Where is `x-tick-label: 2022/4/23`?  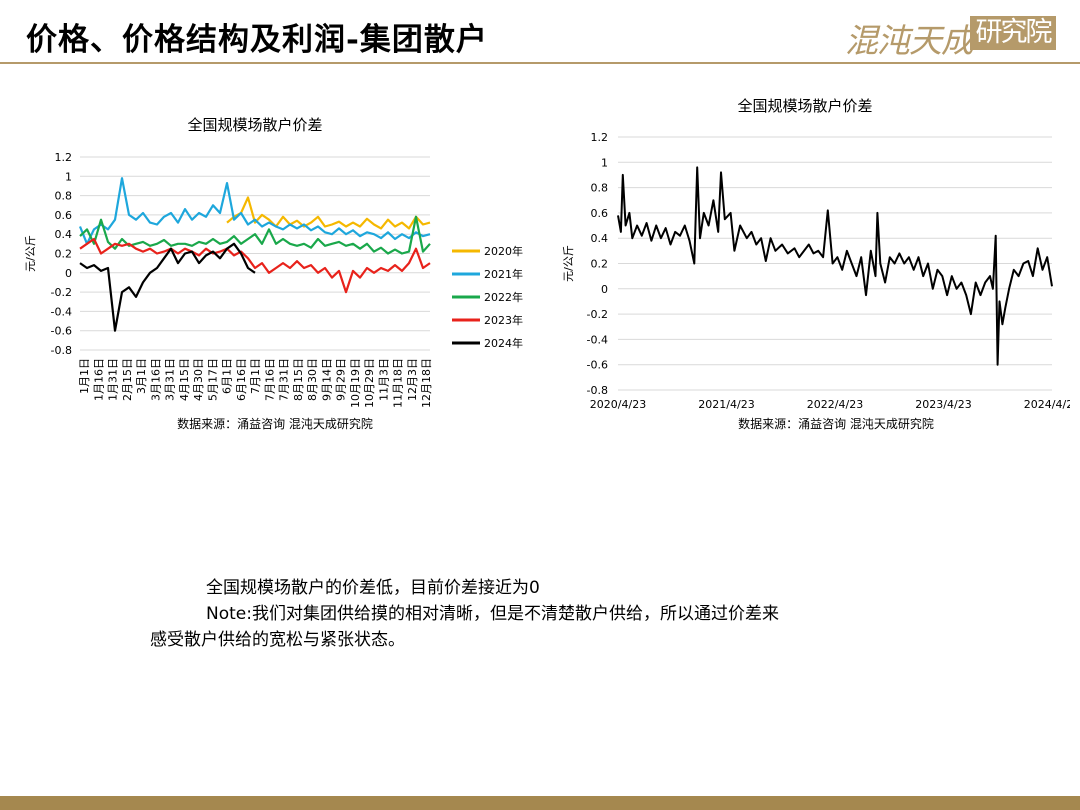
x-tick-label: 2022/4/23 is located at coordinates (835, 404).